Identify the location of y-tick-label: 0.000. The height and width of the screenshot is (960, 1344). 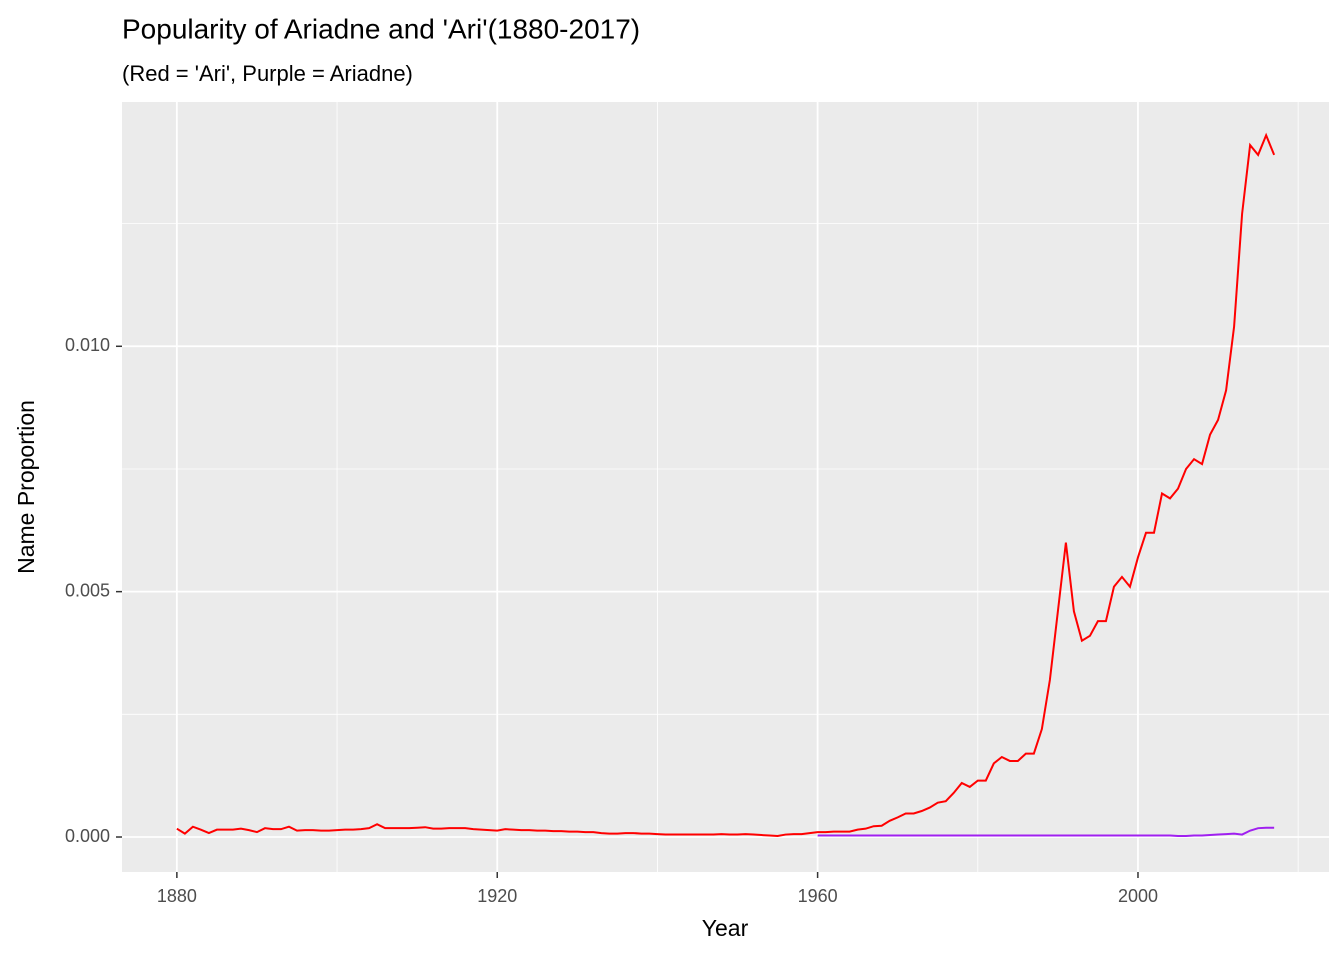
(87, 836).